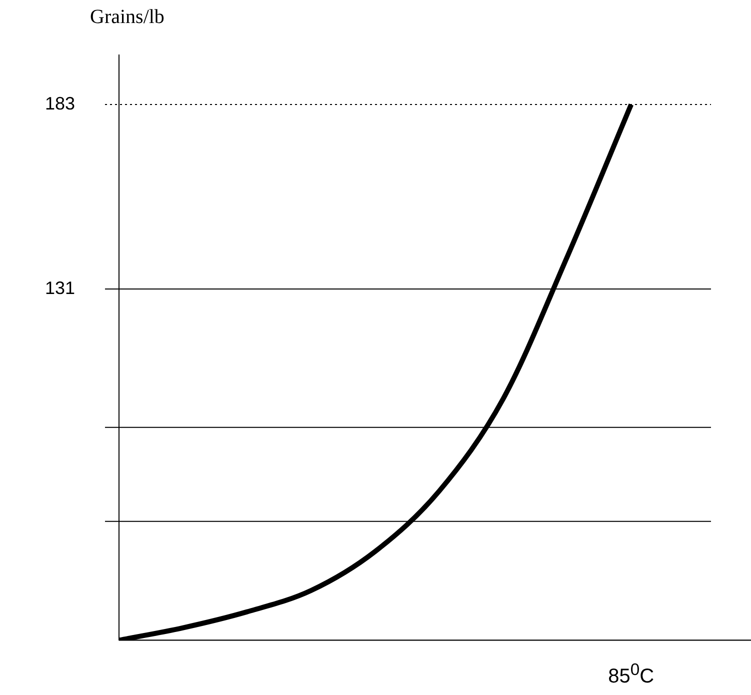 The height and width of the screenshot is (695, 751). I want to click on y-tick-label: 131, so click(59, 288).